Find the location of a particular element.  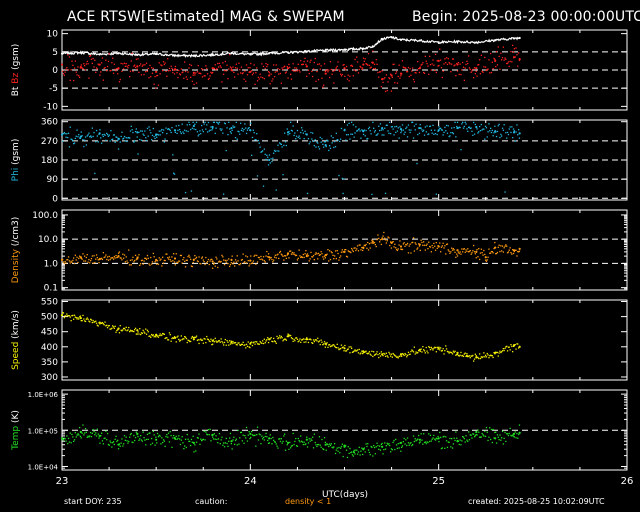

y-axis-label-part: Speed is located at coordinates (16, 356).